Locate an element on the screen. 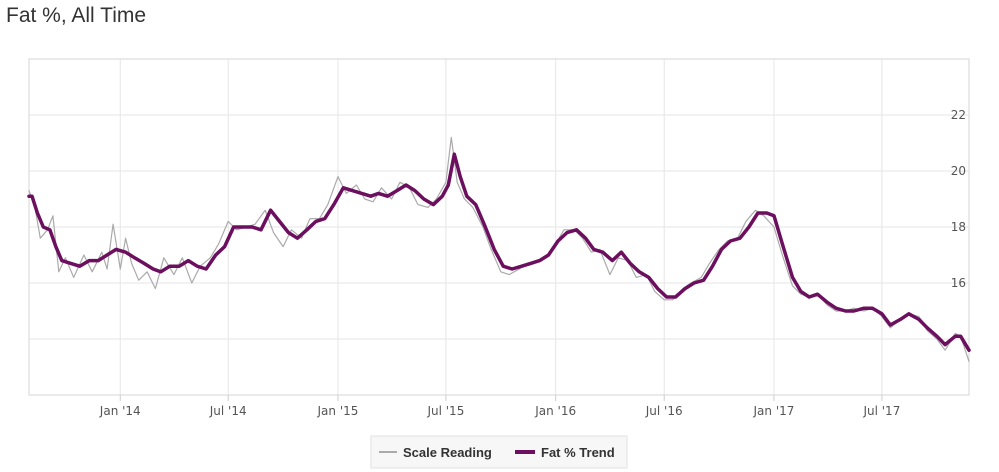  y-tick-label: 16 is located at coordinates (958, 283).